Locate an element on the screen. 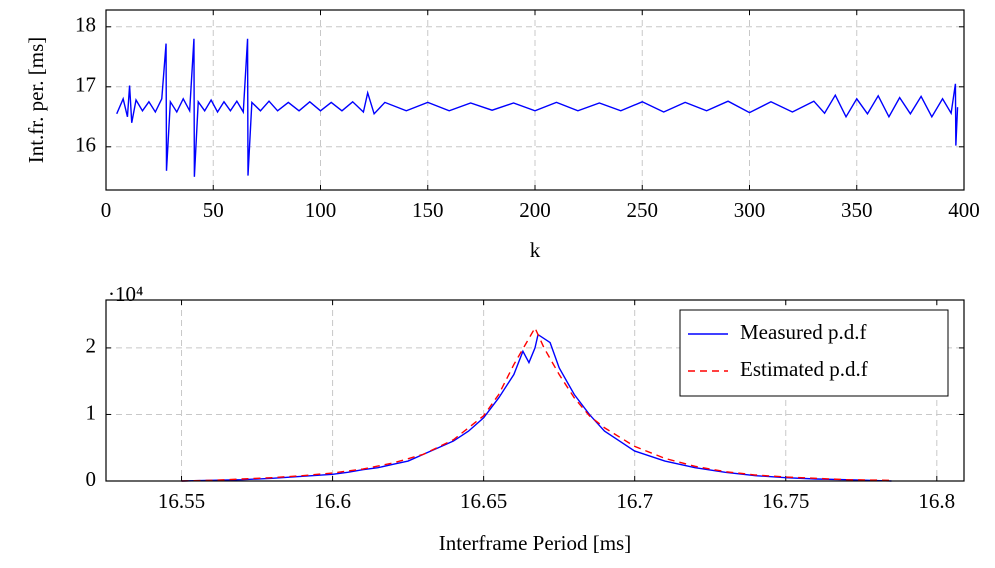  x-tick-label: 350 is located at coordinates (857, 210).